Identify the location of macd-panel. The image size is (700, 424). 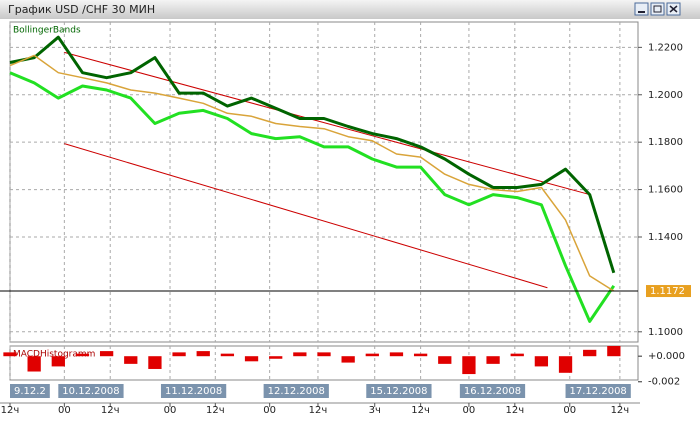
(324, 363).